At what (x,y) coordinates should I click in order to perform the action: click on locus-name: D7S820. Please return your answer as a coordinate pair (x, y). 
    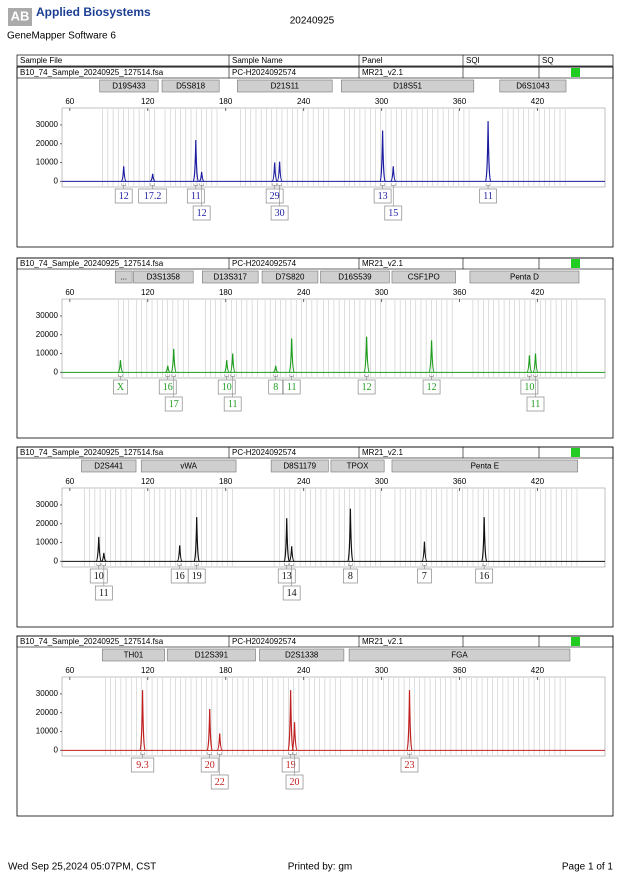
    Looking at the image, I should click on (290, 277).